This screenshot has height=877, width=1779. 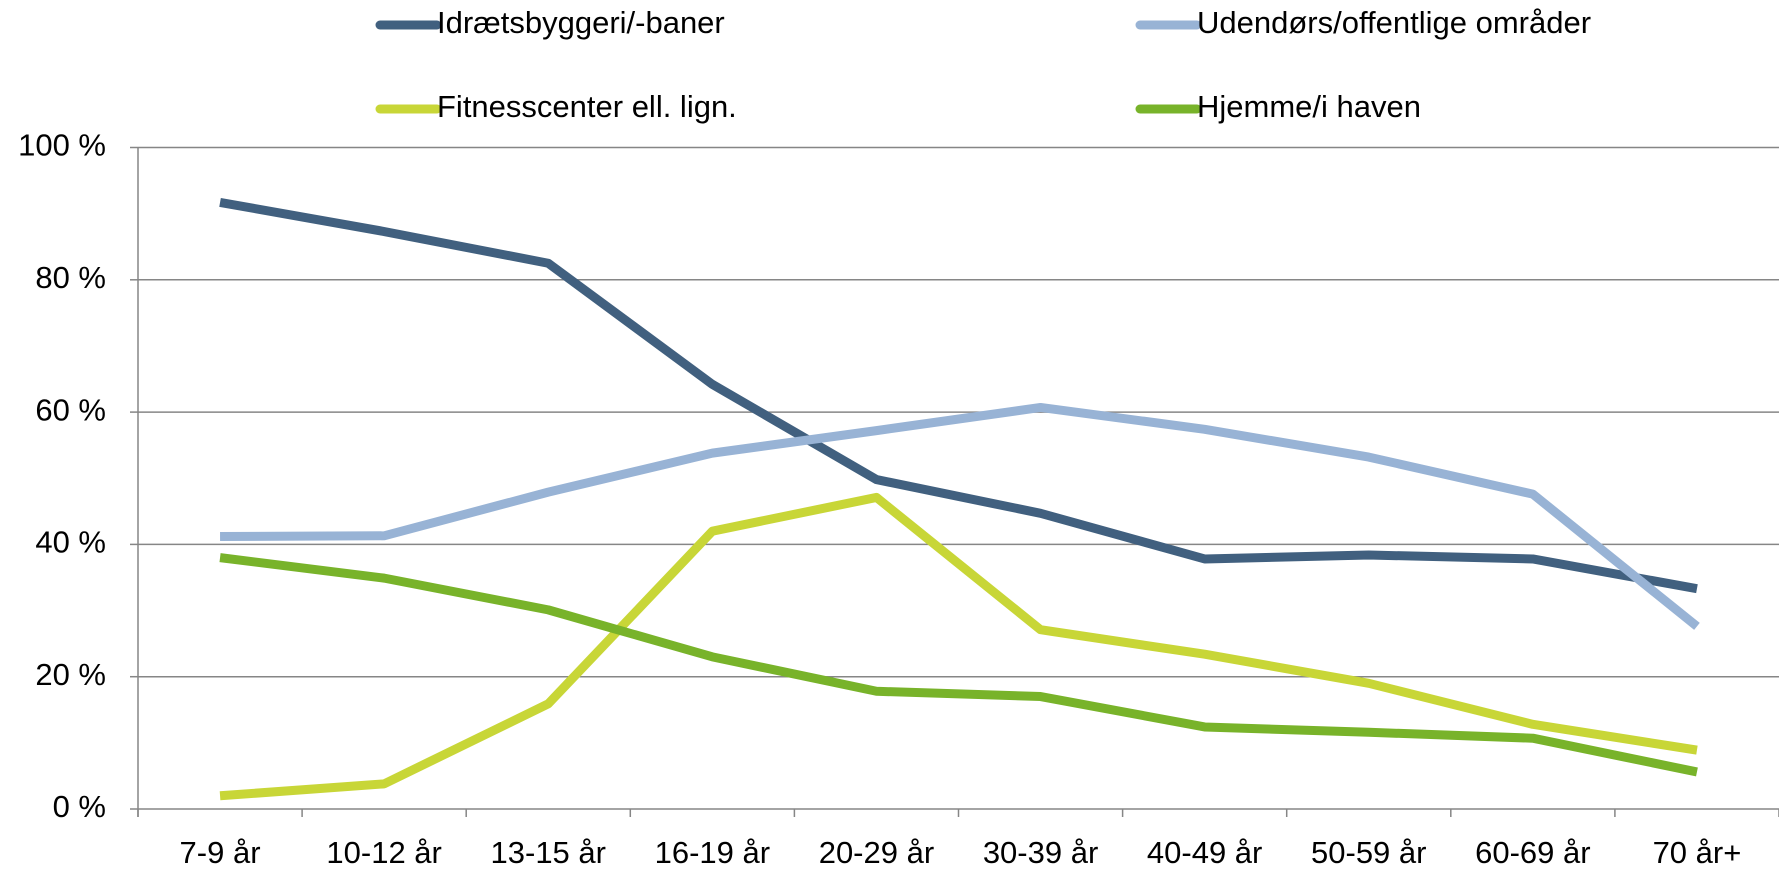 What do you see at coordinates (383, 852) in the screenshot?
I see `x-tick-label: 10-12 år` at bounding box center [383, 852].